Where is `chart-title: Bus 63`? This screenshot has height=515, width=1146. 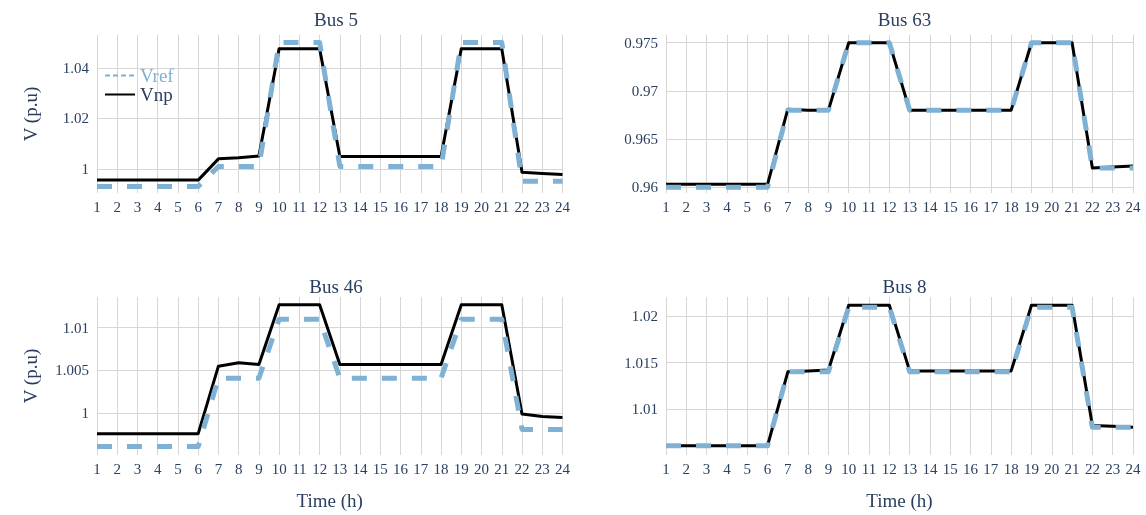
chart-title: Bus 63 is located at coordinates (904, 19).